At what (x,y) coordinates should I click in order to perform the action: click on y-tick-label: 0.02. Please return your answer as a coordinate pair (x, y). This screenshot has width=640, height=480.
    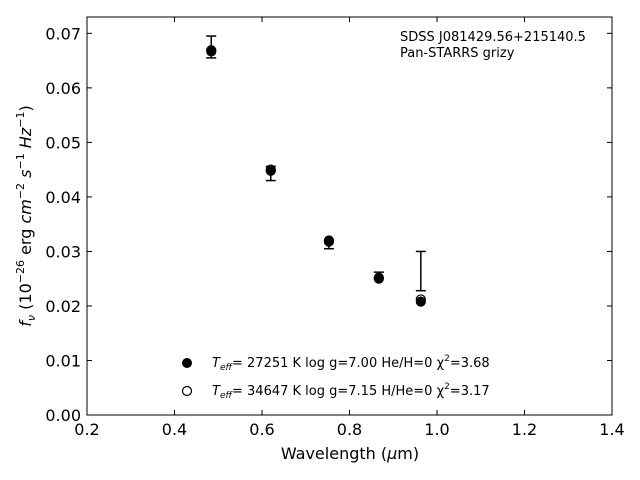
    Looking at the image, I should click on (63, 306).